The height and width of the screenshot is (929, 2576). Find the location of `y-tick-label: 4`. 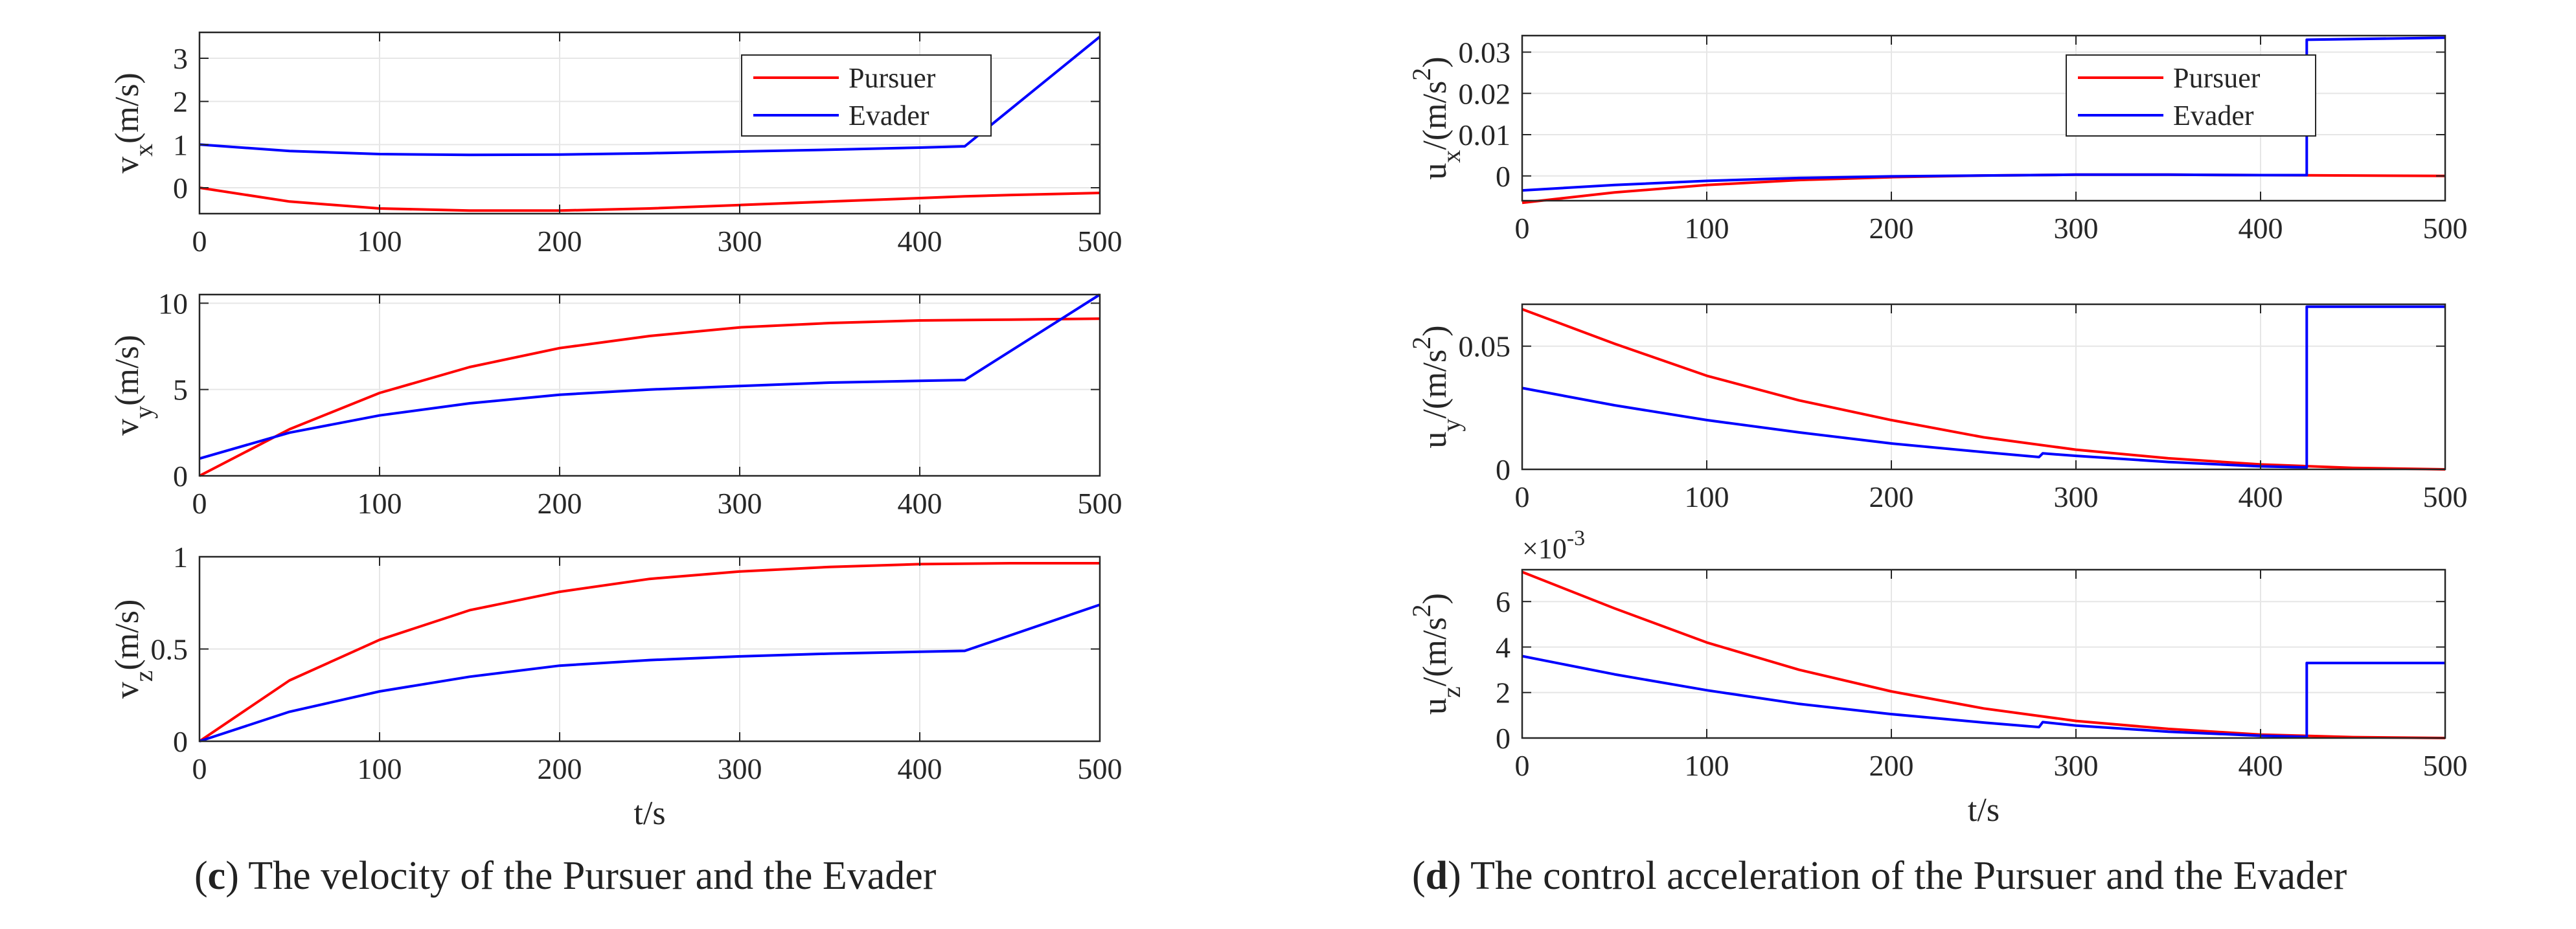

y-tick-label: 4 is located at coordinates (1503, 647).